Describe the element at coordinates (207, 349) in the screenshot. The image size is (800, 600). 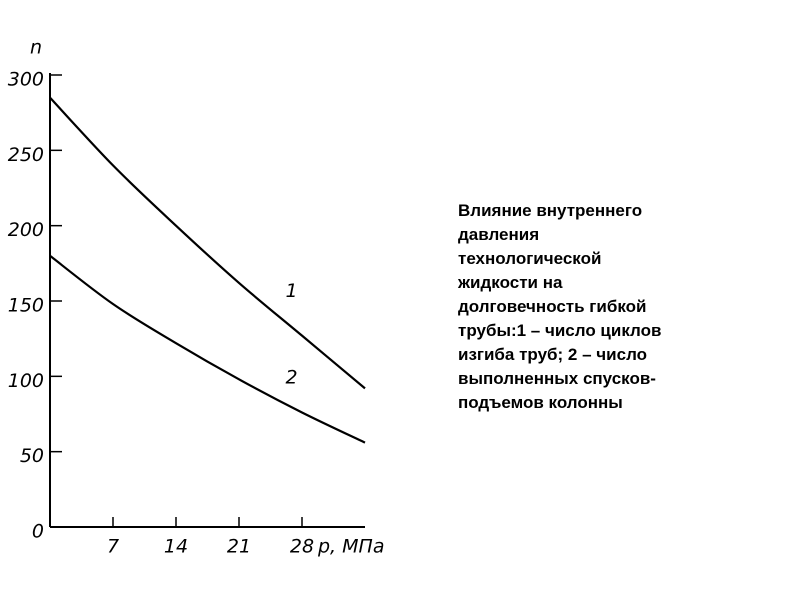
I see `line-series` at that location.